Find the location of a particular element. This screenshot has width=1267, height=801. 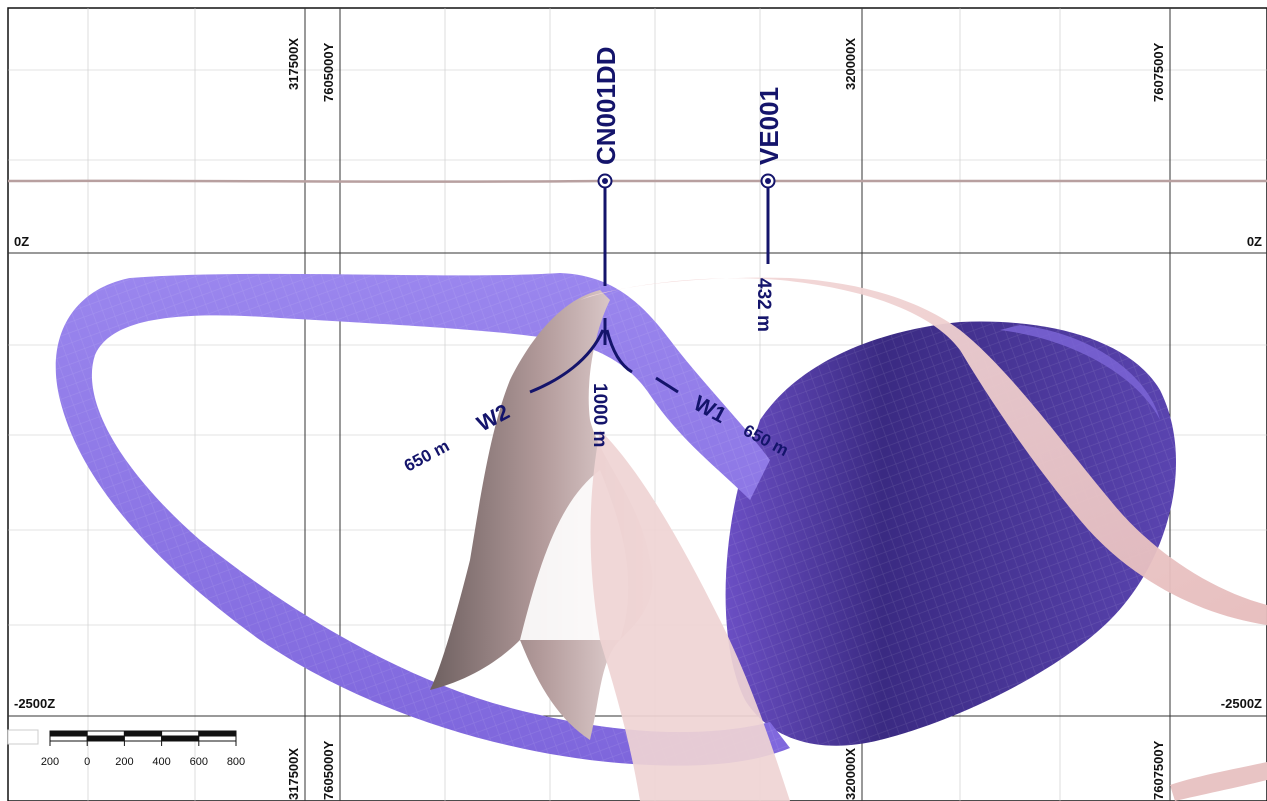

depth-label-cn001dd: 1000 m is located at coordinates (599, 415).